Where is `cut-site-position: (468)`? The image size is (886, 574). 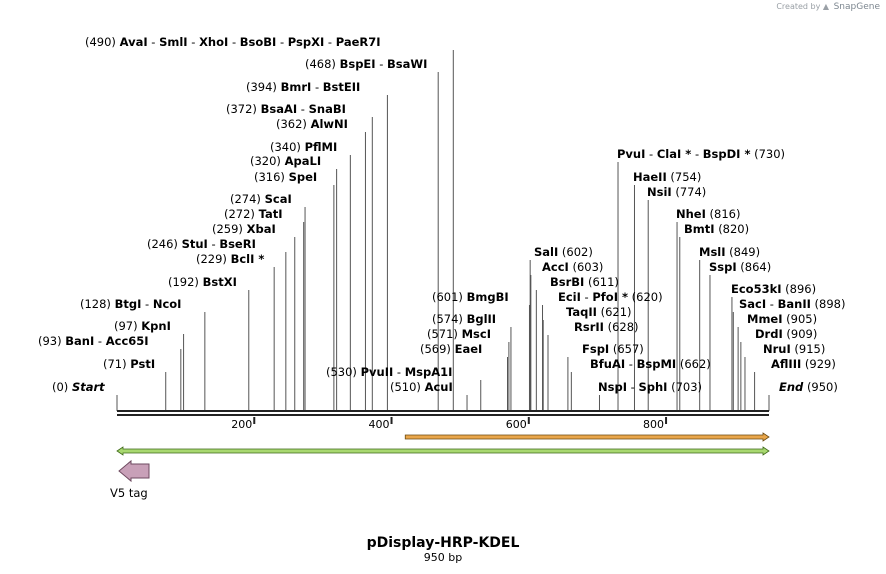 cut-site-position: (468) is located at coordinates (320, 64).